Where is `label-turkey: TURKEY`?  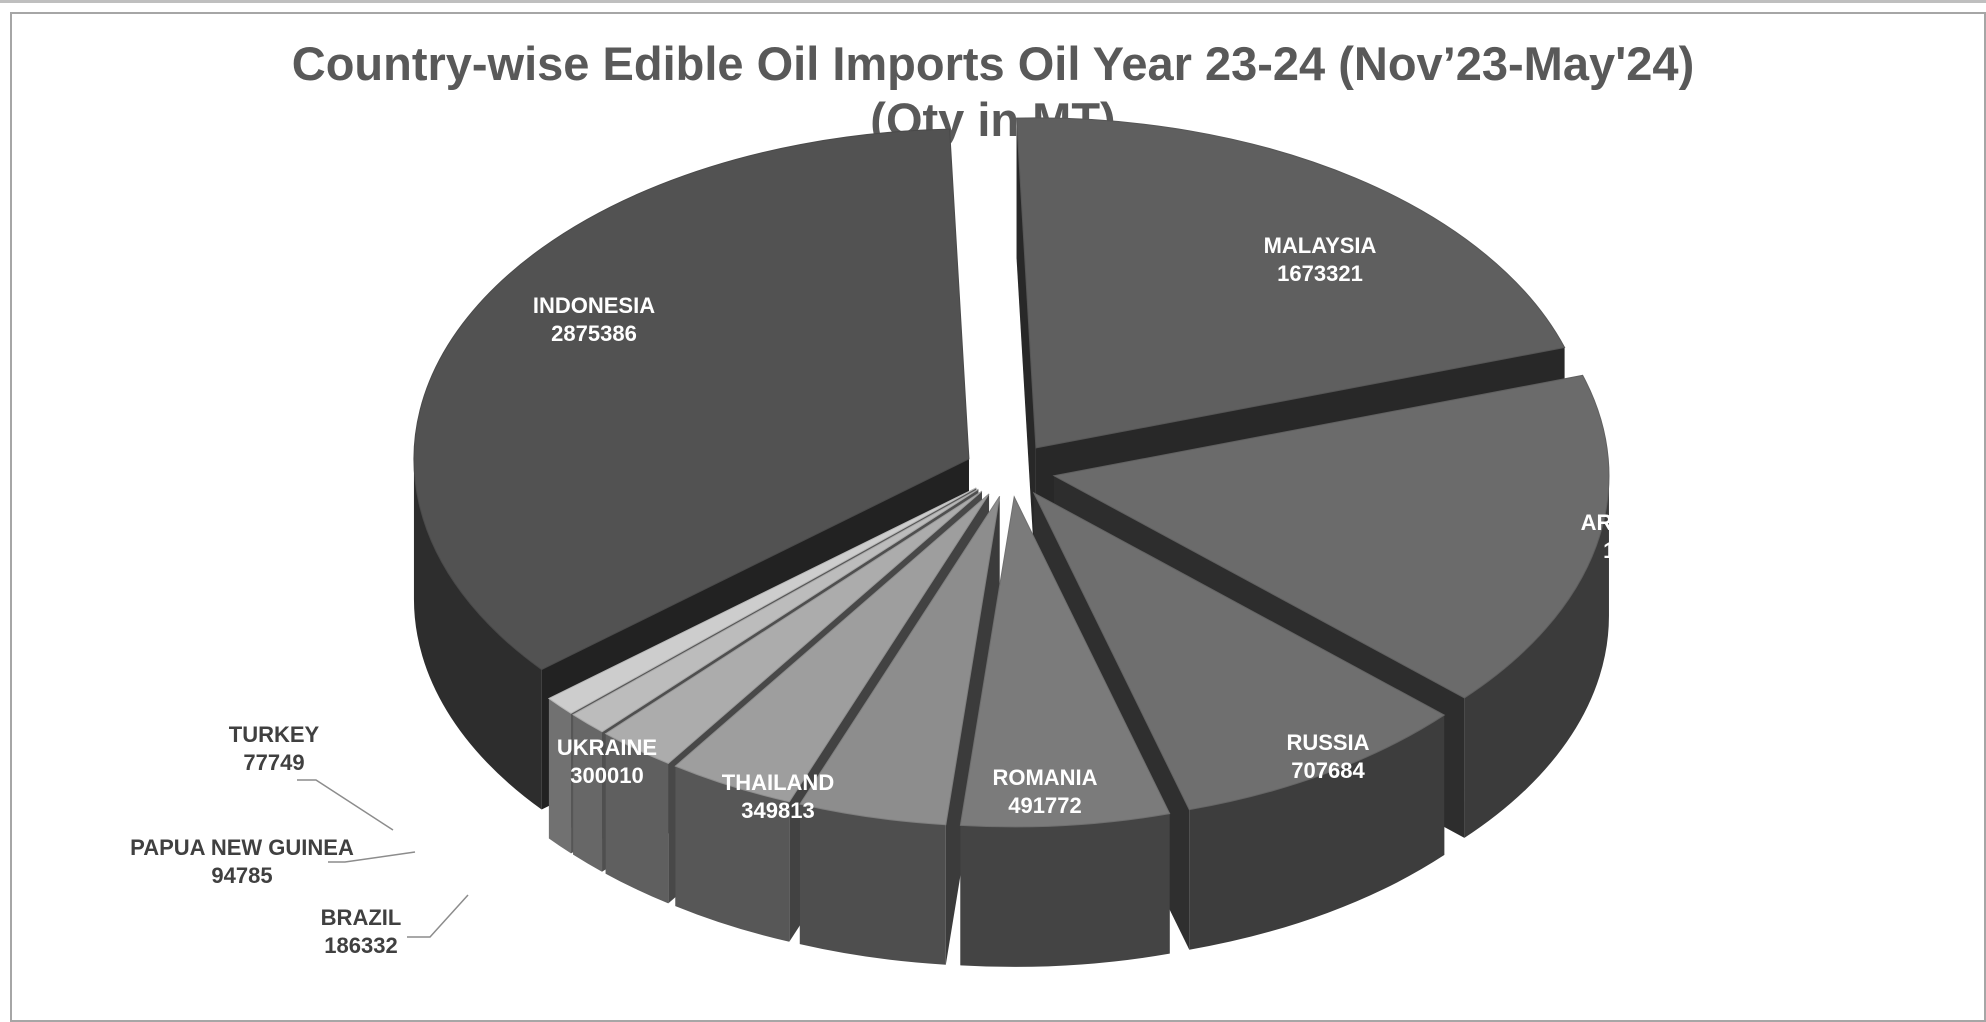
label-turkey: TURKEY is located at coordinates (274, 734).